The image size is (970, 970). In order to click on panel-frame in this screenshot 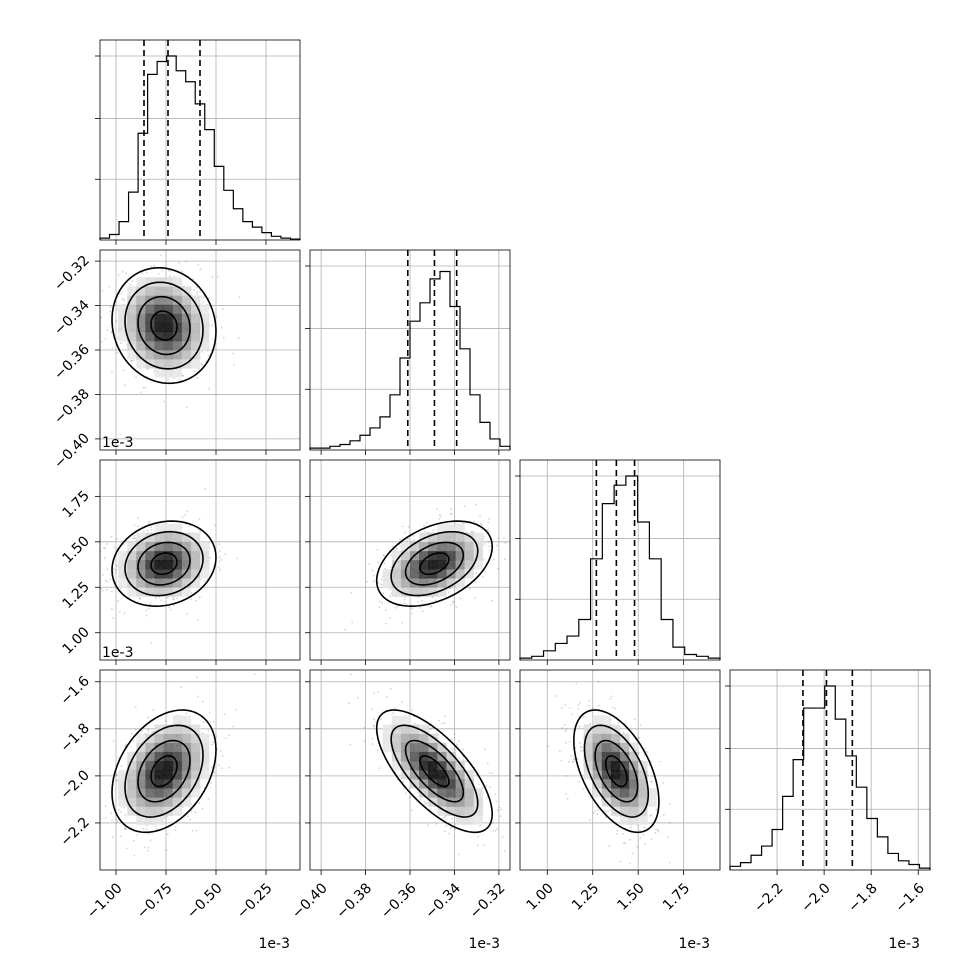, I will do `click(830, 770)`.